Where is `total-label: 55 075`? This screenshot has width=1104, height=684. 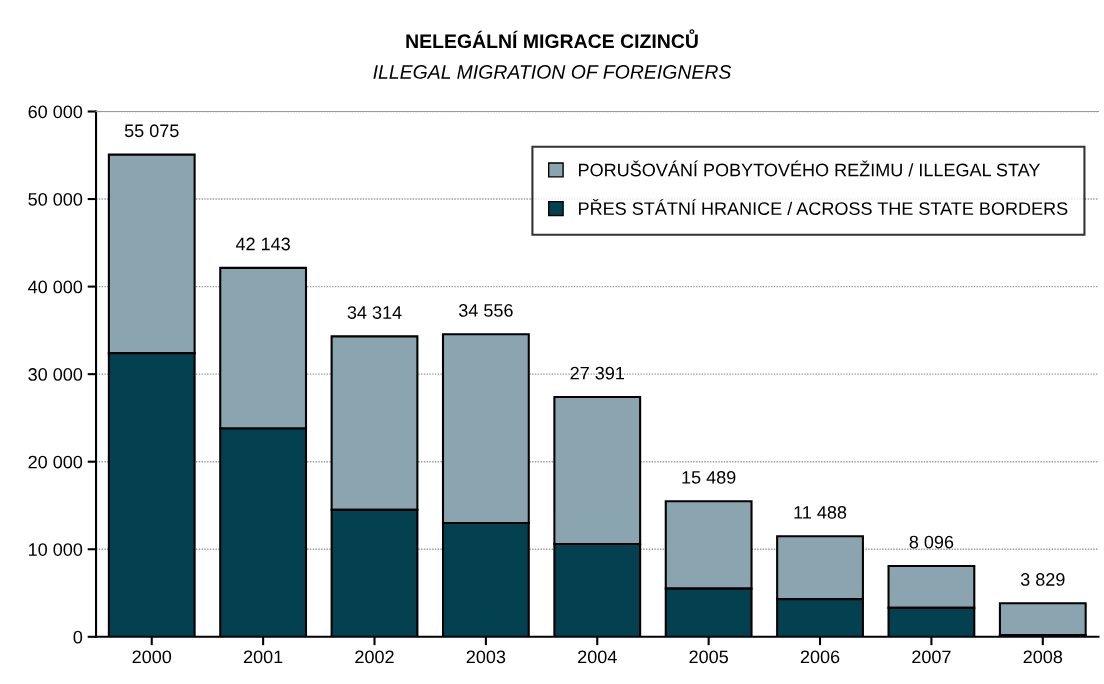 total-label: 55 075 is located at coordinates (151, 131).